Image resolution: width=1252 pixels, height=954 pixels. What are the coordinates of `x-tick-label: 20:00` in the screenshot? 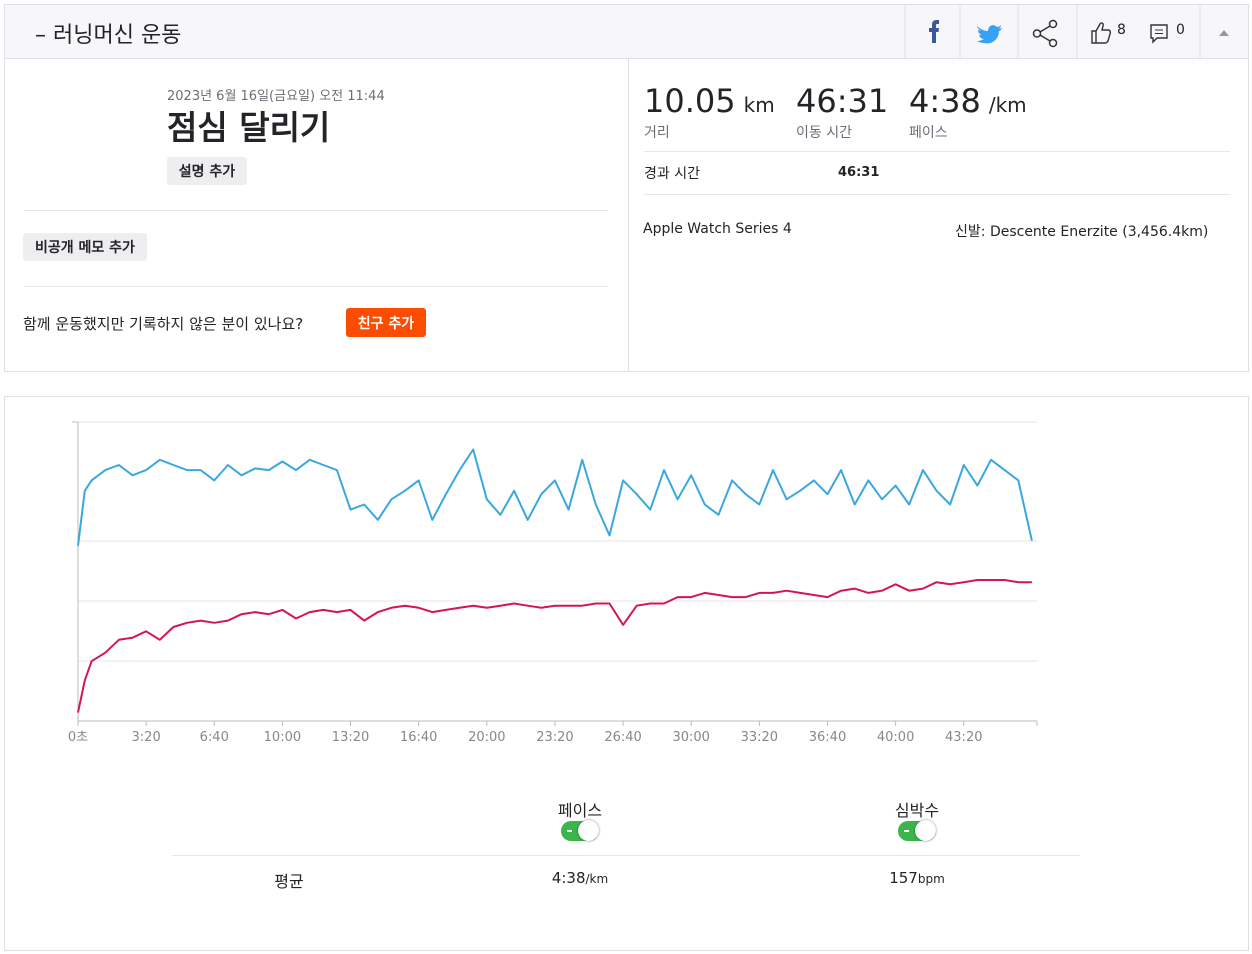 It's located at (486, 737).